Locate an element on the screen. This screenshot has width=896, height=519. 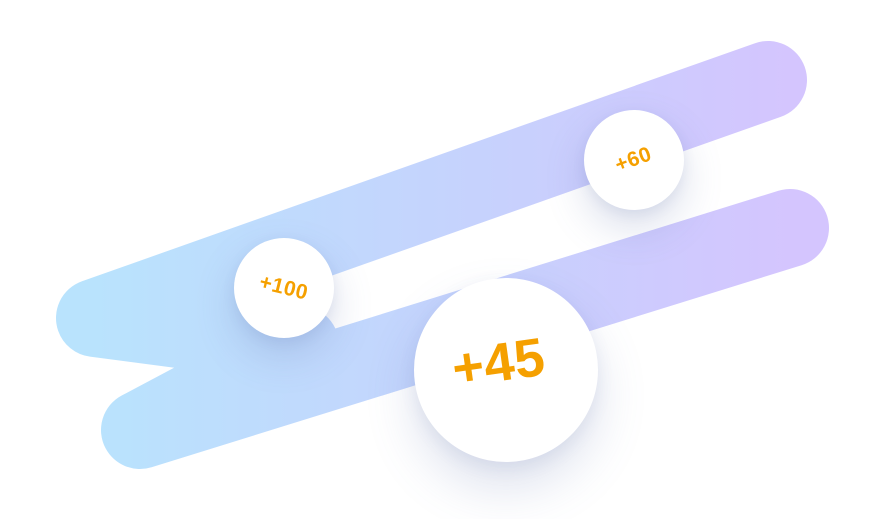
score-badge-label: +45 is located at coordinates (499, 363).